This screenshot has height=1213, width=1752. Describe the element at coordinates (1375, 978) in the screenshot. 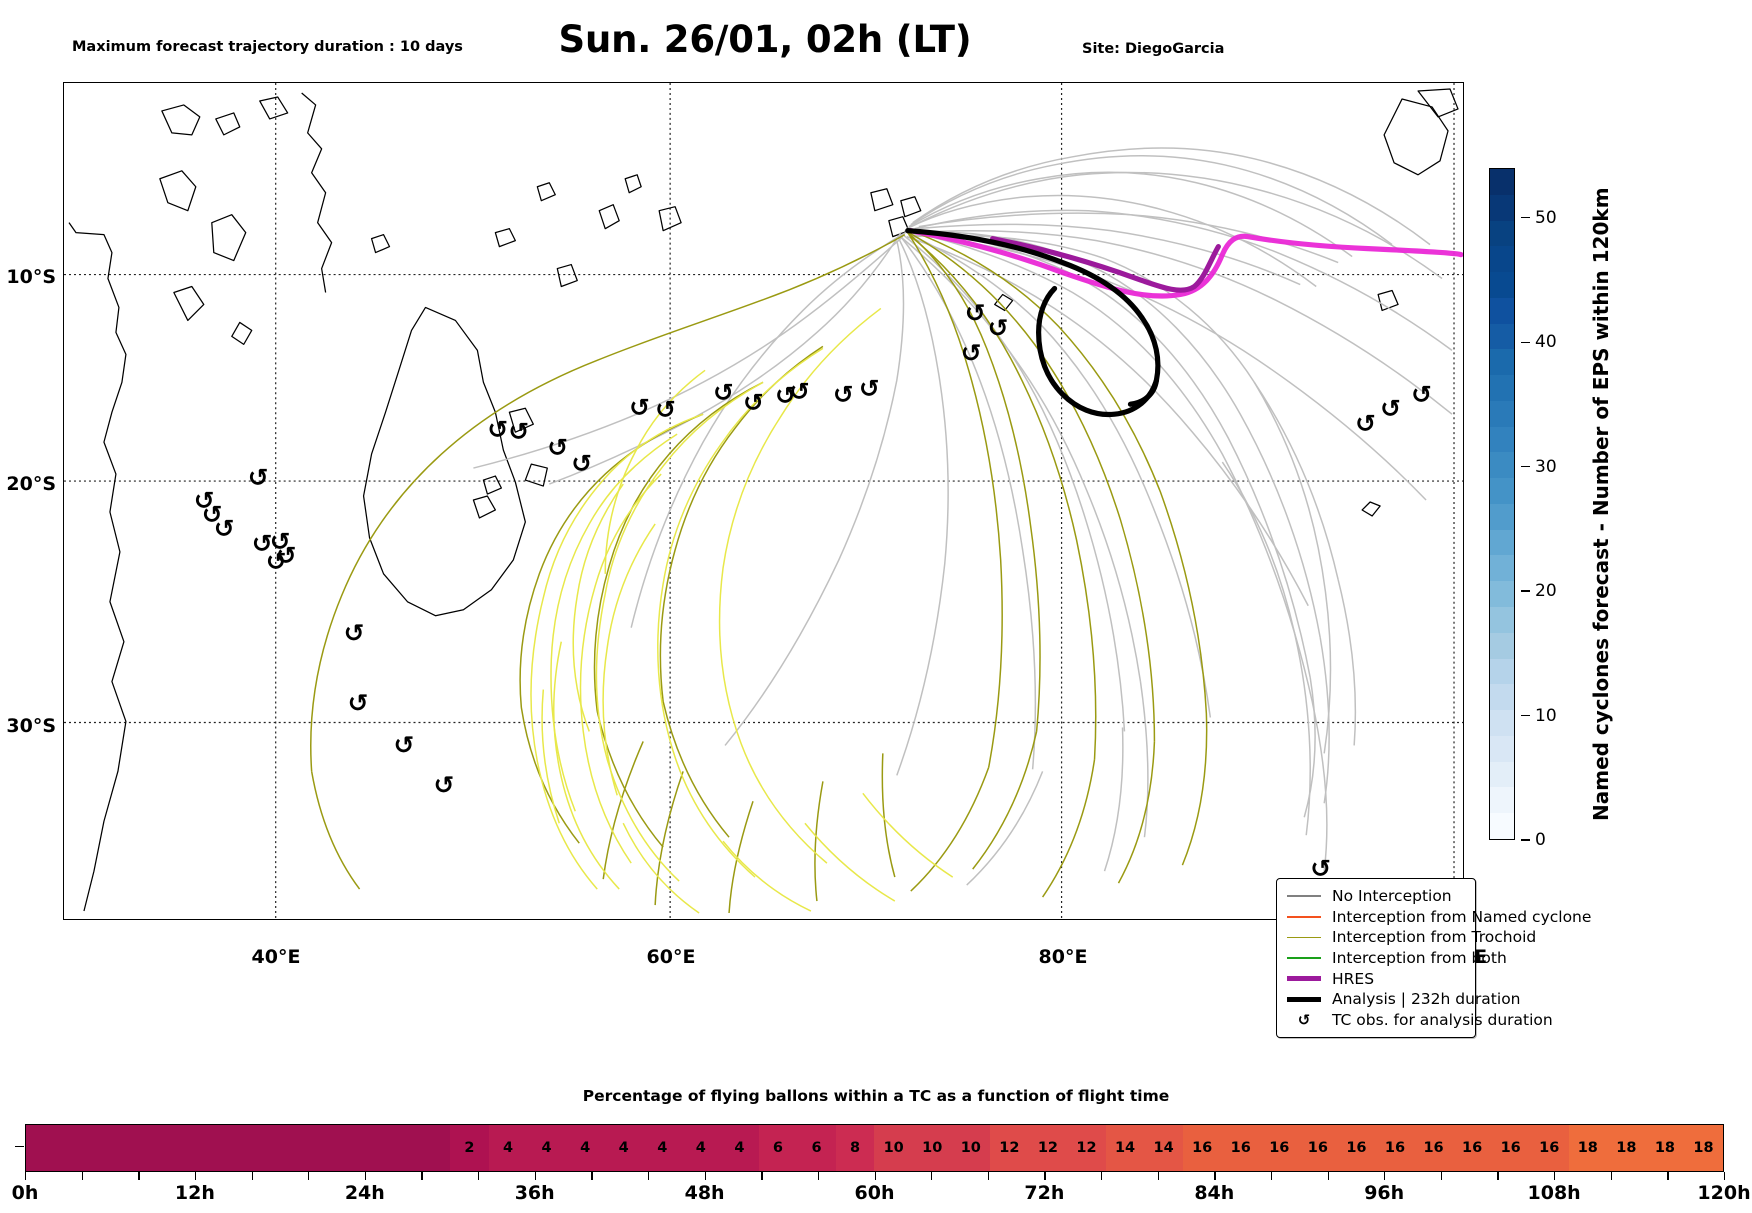

I see `legend-item: HRES` at that location.